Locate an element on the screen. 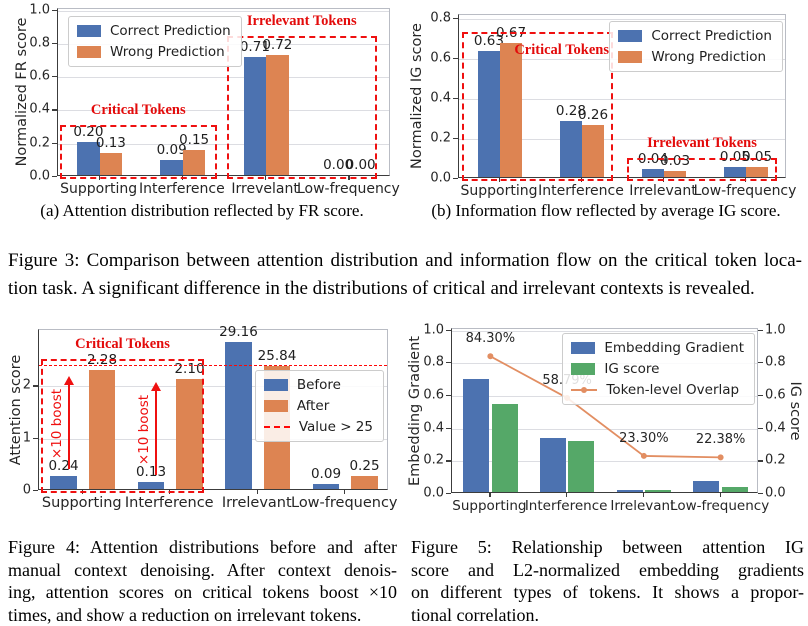  legend-label: IG score is located at coordinates (632, 369).